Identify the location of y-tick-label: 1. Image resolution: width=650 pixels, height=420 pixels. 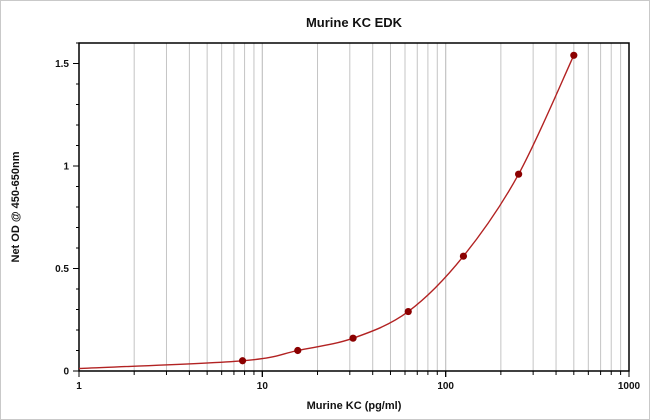
(66, 167).